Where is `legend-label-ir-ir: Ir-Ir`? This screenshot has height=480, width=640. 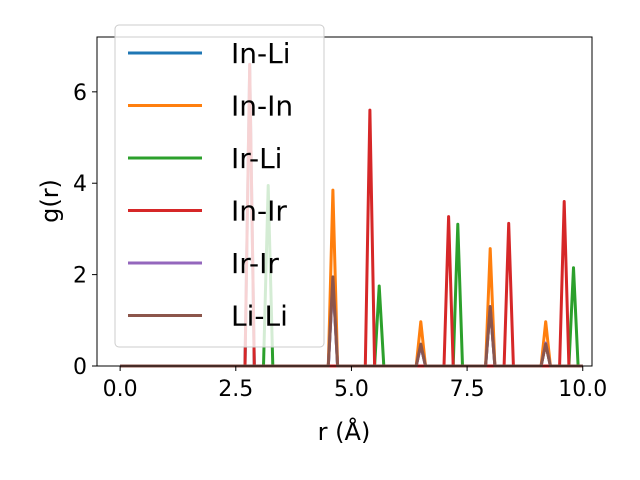
legend-label-ir-ir: Ir-Ir is located at coordinates (255, 263).